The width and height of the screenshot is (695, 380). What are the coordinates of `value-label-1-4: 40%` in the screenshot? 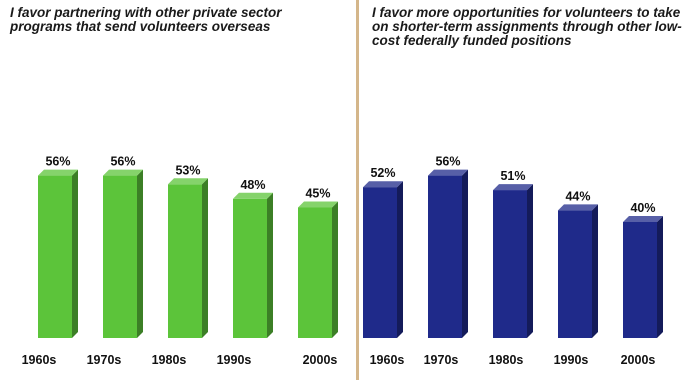 It's located at (642, 208).